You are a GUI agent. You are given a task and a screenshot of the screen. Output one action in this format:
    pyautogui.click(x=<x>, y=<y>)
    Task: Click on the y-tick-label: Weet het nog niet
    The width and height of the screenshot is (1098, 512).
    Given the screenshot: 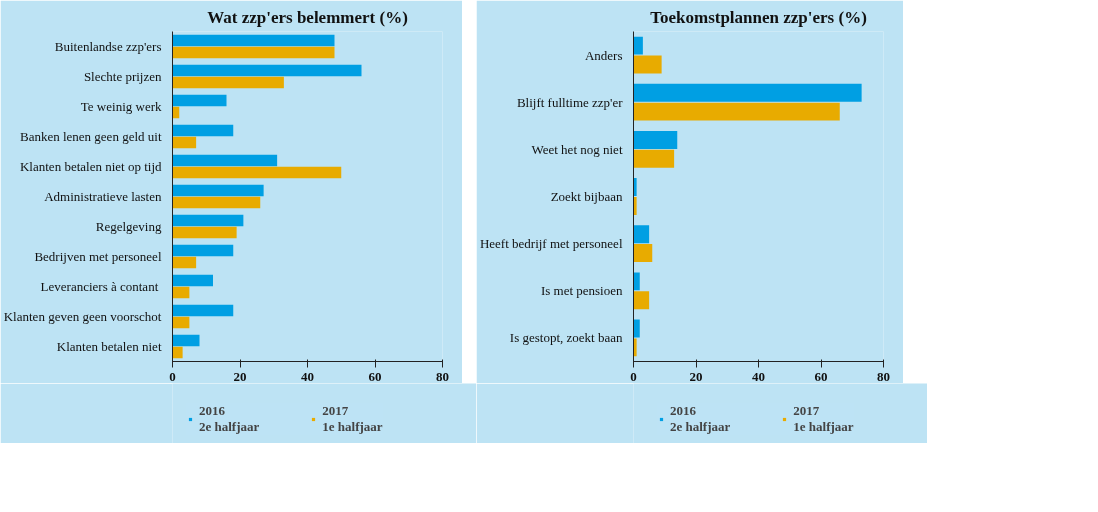 What is the action you would take?
    pyautogui.click(x=577, y=149)
    